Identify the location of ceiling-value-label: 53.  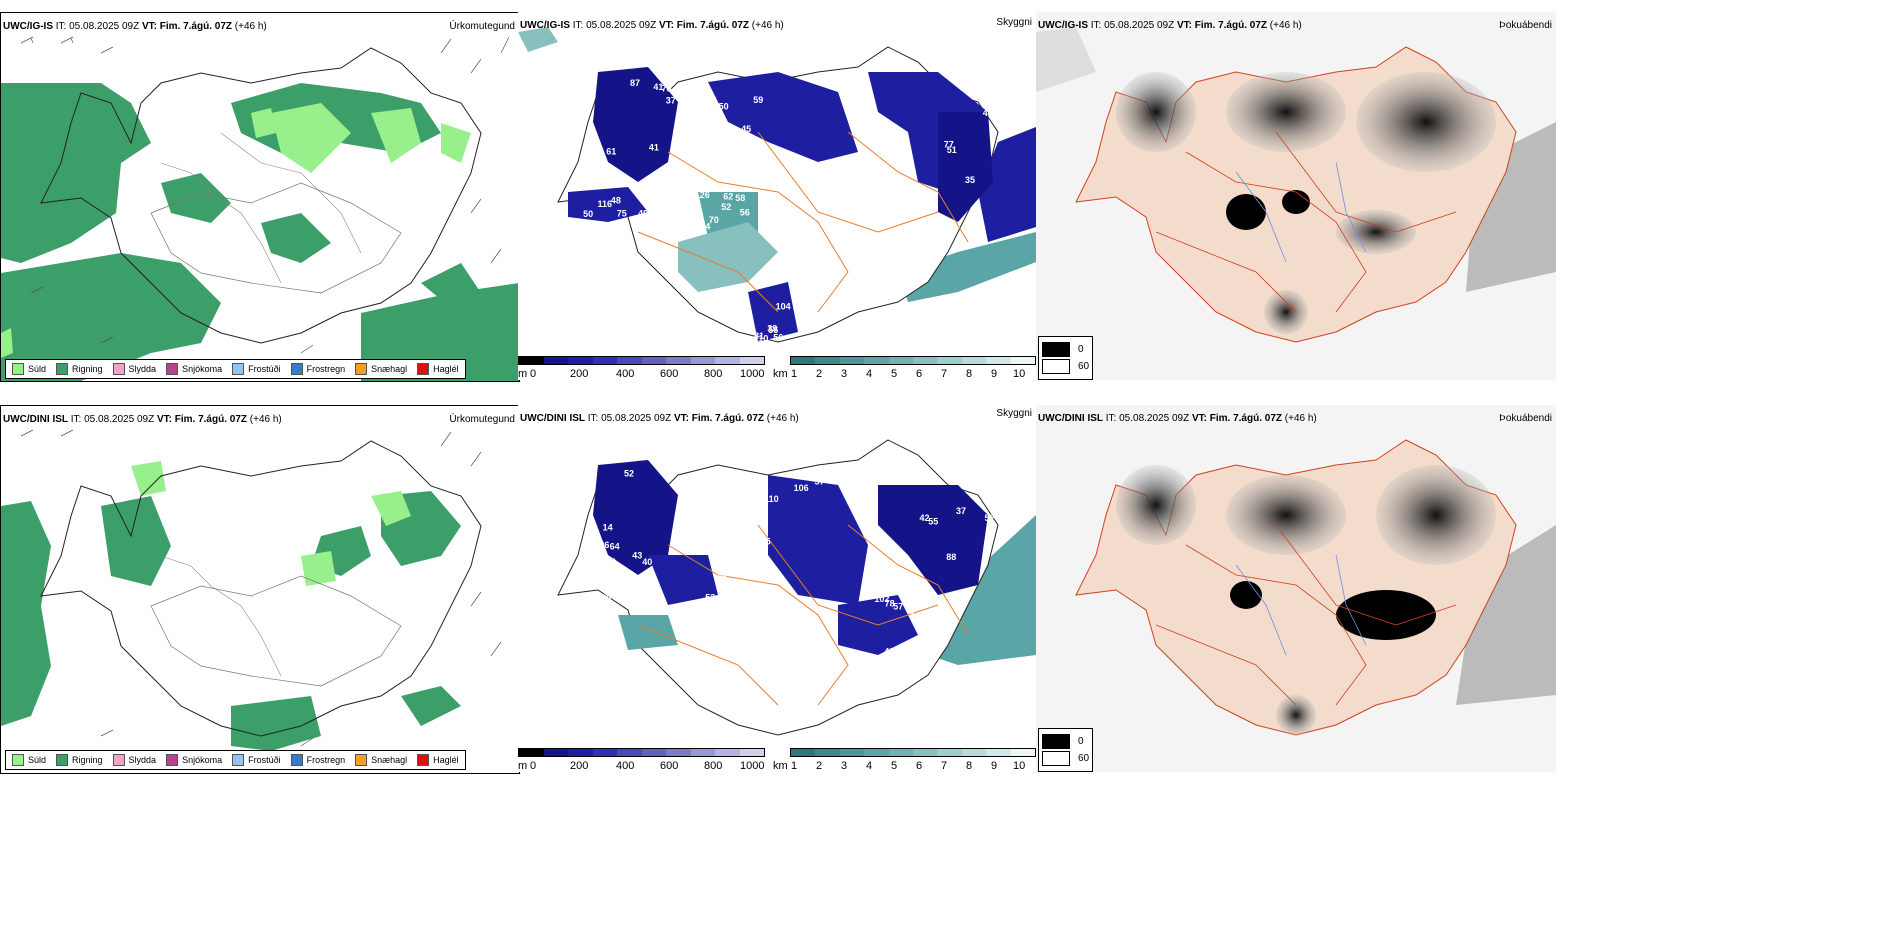
(710, 598).